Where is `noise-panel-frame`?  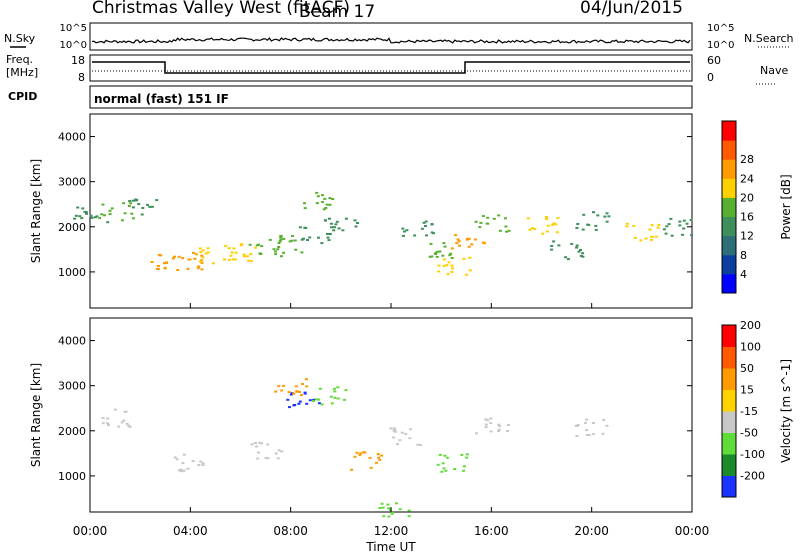
noise-panel-frame is located at coordinates (391, 36).